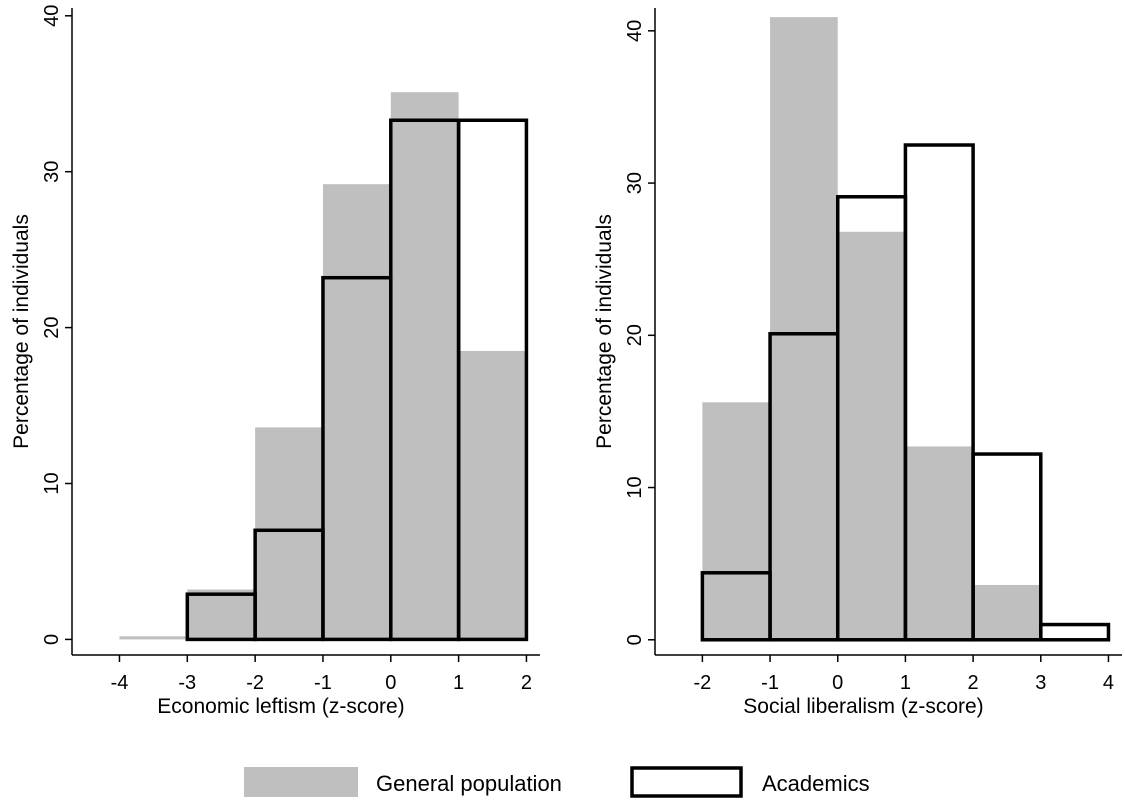 Image resolution: width=1125 pixels, height=807 pixels. What do you see at coordinates (187, 683) in the screenshot?
I see `x-tick-label: -3` at bounding box center [187, 683].